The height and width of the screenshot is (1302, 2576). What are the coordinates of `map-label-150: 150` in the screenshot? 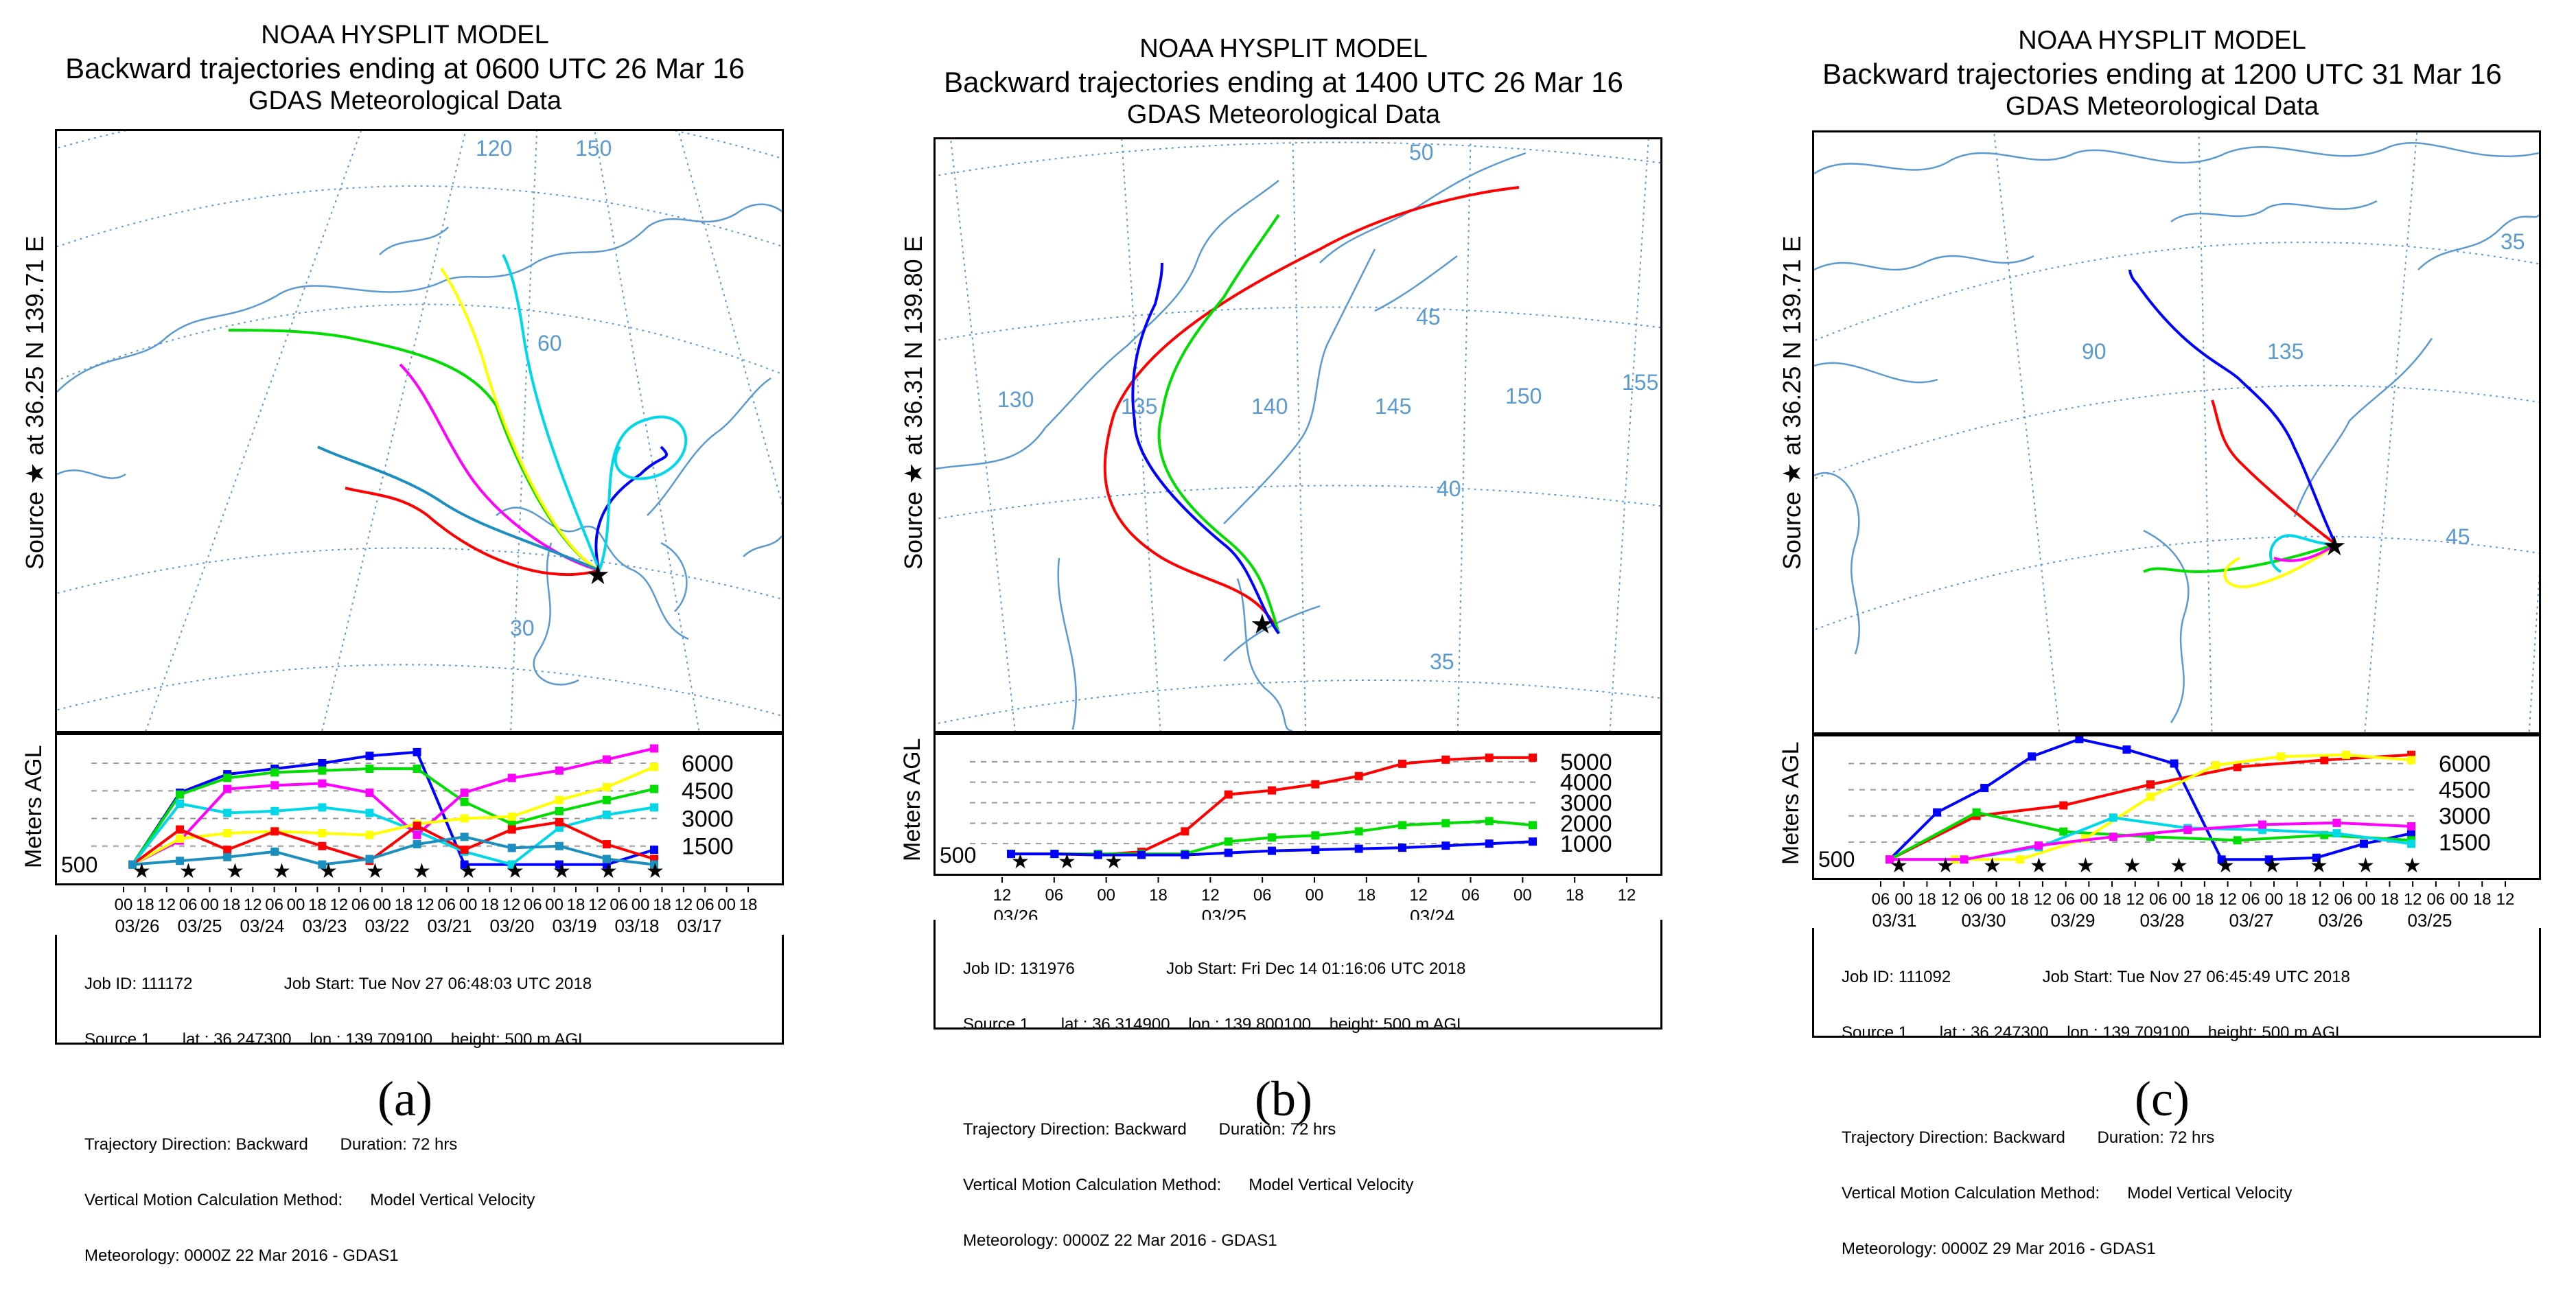 It's located at (1523, 396).